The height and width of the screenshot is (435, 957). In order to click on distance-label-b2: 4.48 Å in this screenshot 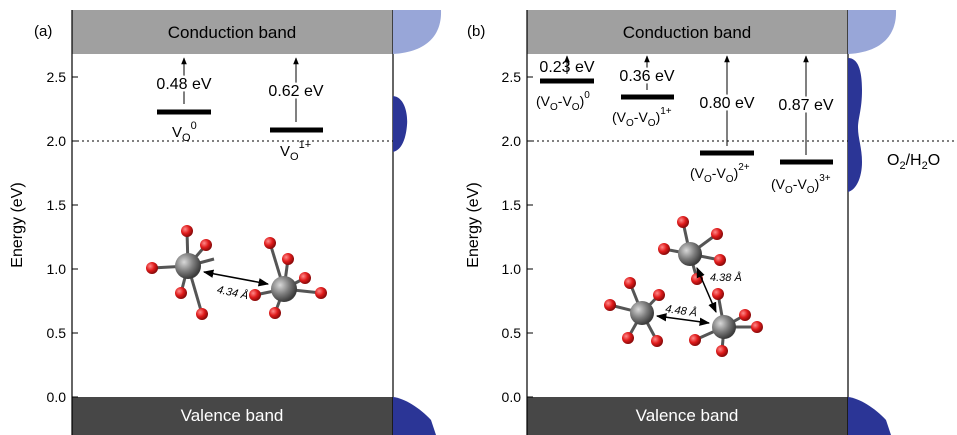, I will do `click(681, 310)`.